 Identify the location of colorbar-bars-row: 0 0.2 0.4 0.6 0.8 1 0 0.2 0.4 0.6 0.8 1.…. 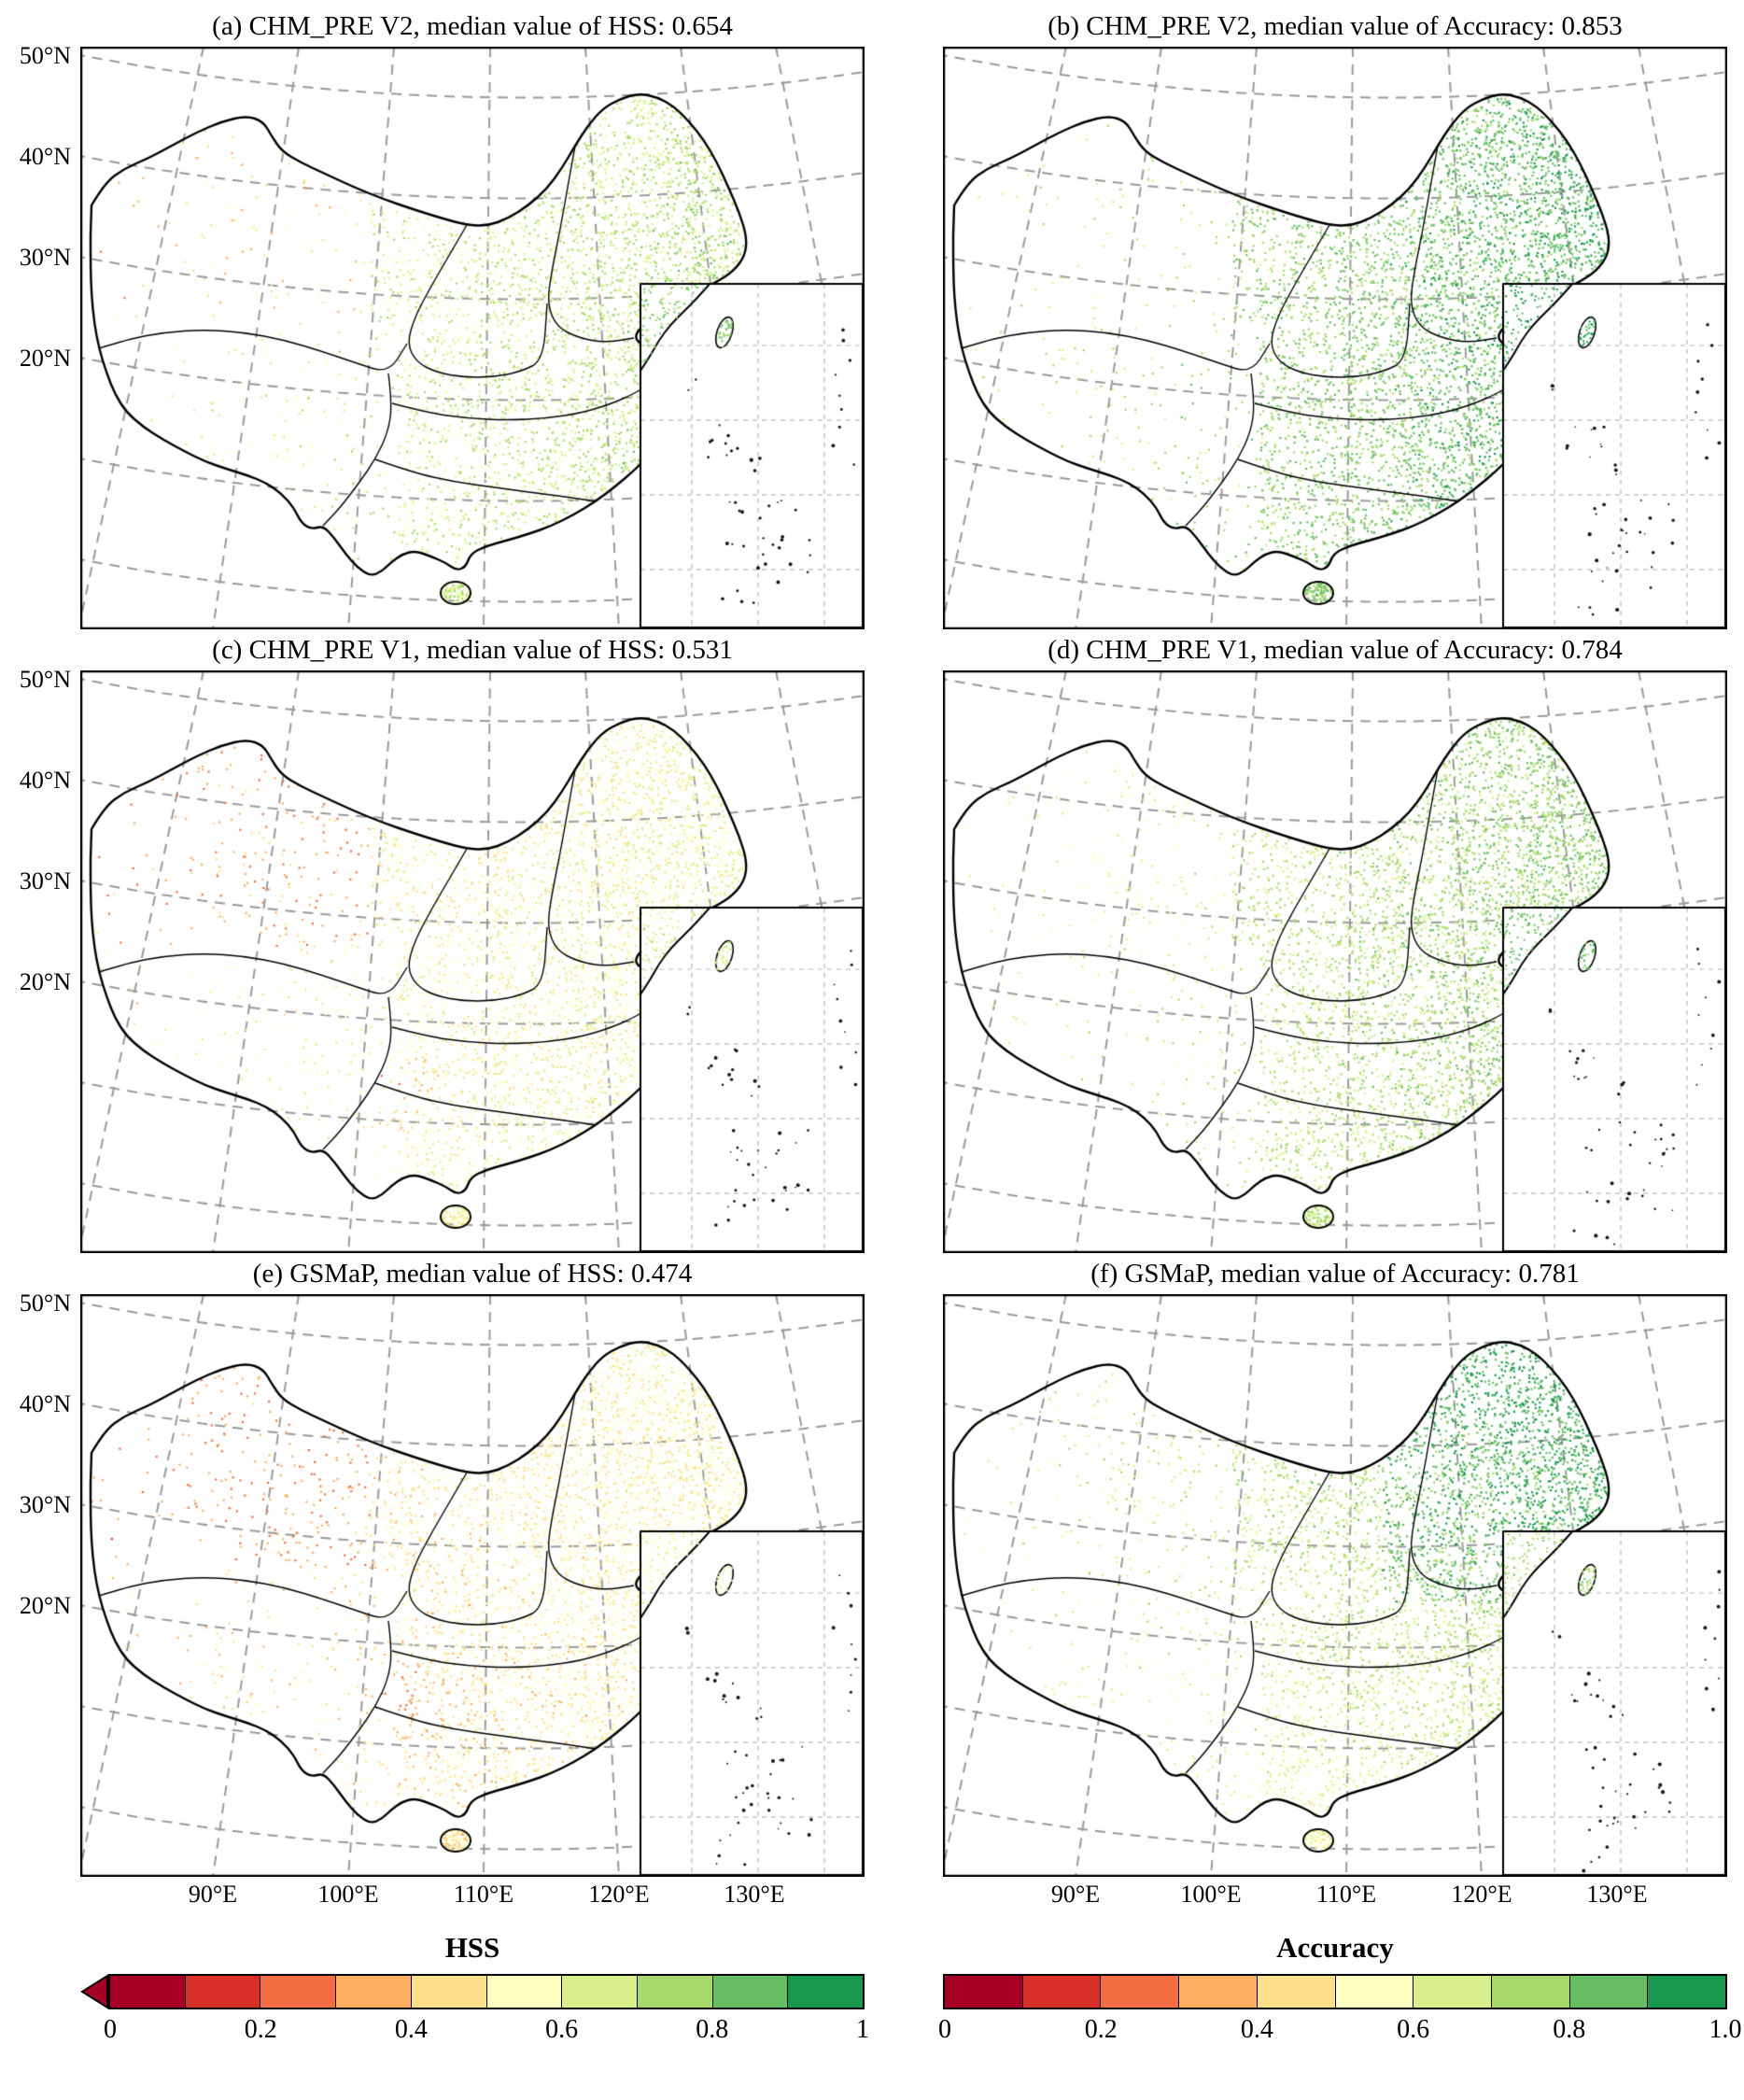
(872, 2009).